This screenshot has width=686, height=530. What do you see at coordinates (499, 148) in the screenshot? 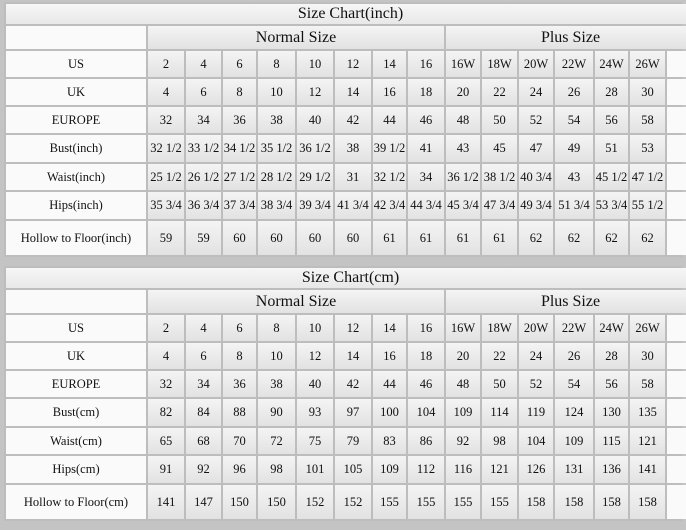
I see `size-cell: 45` at bounding box center [499, 148].